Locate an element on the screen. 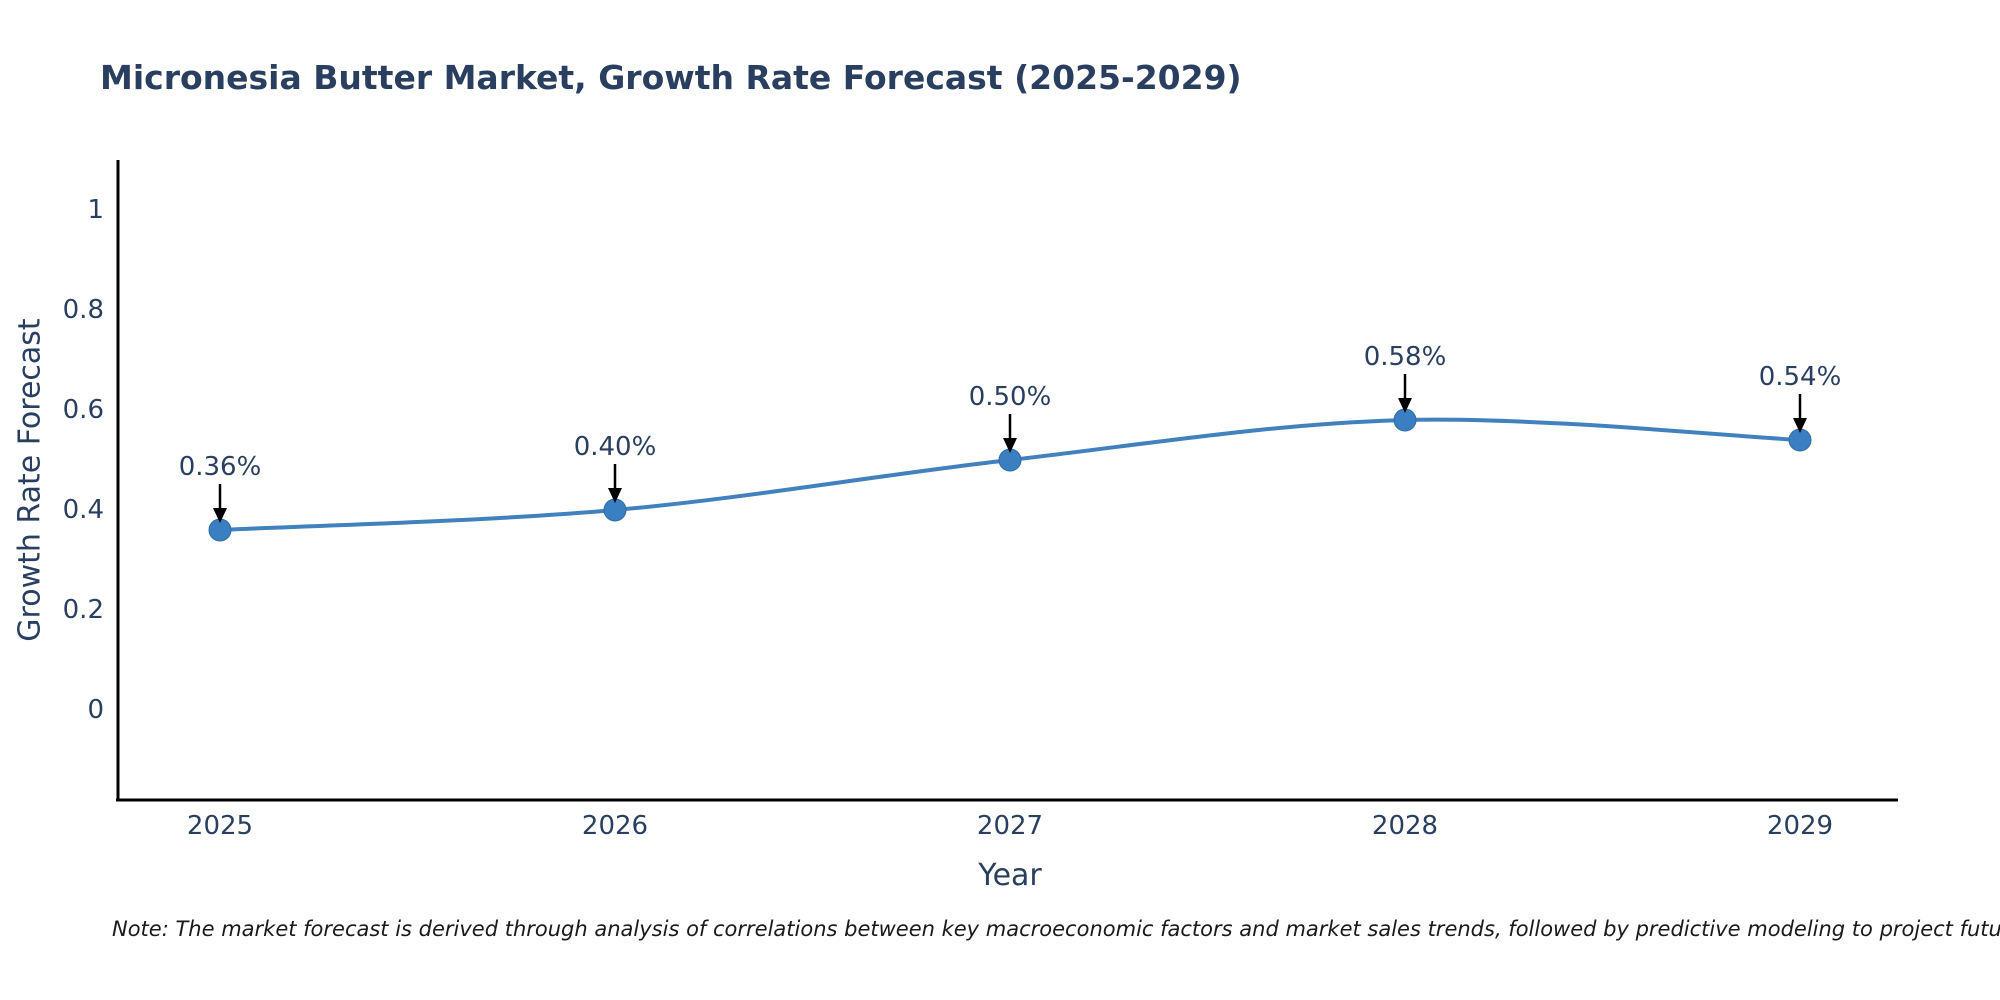 Image resolution: width=2000 pixels, height=1000 pixels. y-tick-label: 0.6 is located at coordinates (83, 410).